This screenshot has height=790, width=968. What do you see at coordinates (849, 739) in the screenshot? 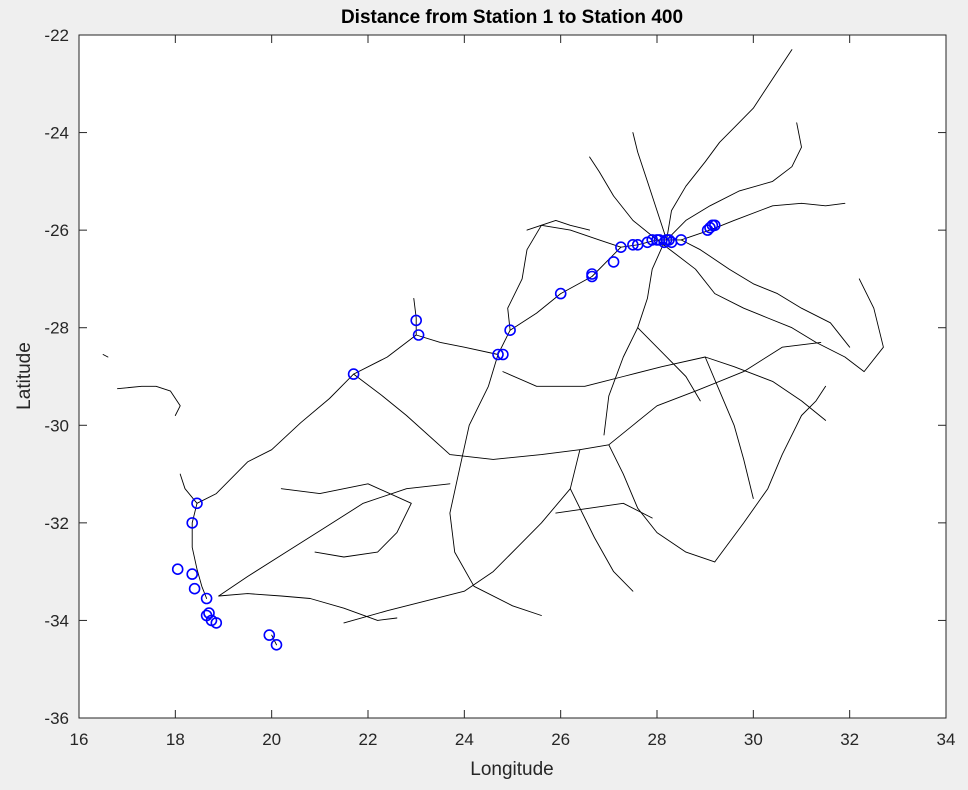
I see `x-tick-label: 32` at bounding box center [849, 739].